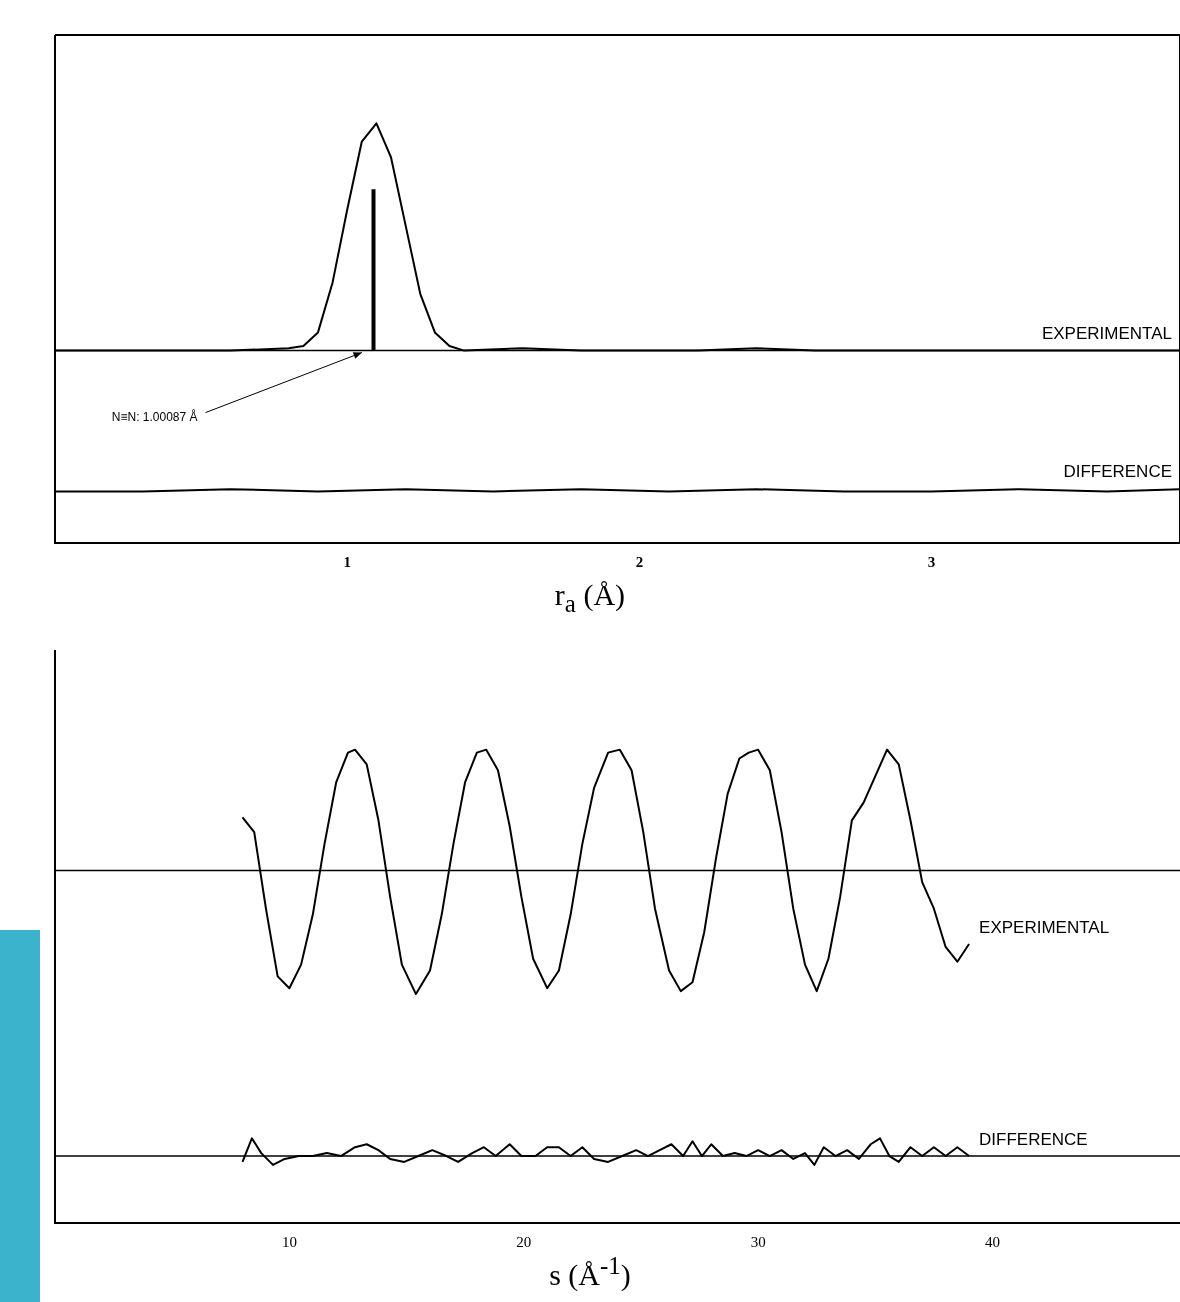 The image size is (1180, 1302). What do you see at coordinates (154, 416) in the screenshot?
I see `annotation: N≡N: 1.00087 Å` at bounding box center [154, 416].